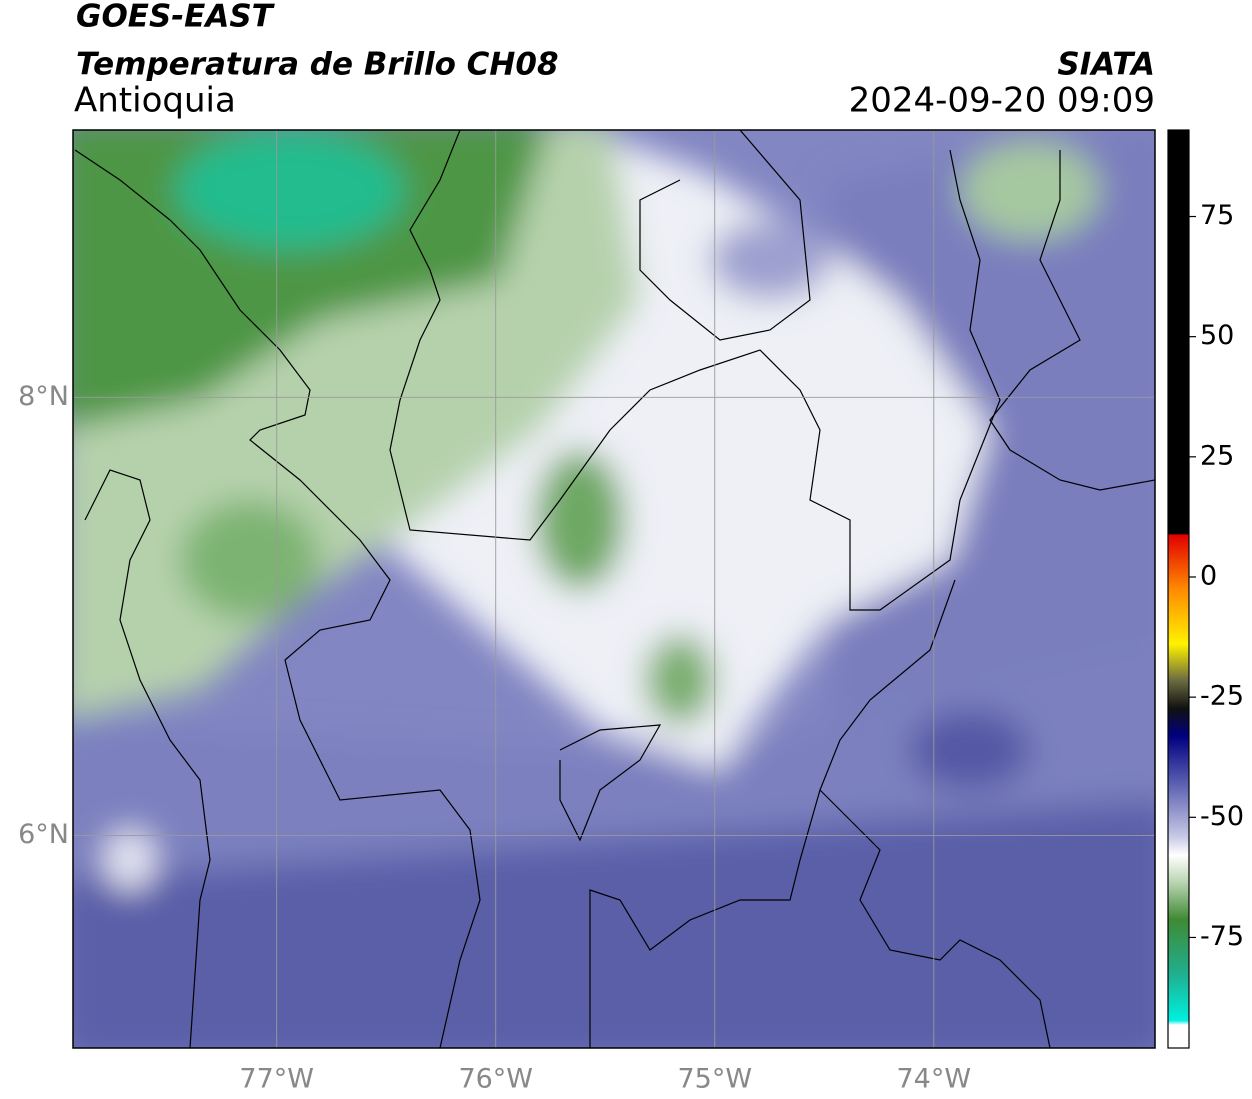  Describe the element at coordinates (934, 1079) in the screenshot. I see `x-tick-label: 74°W` at that location.